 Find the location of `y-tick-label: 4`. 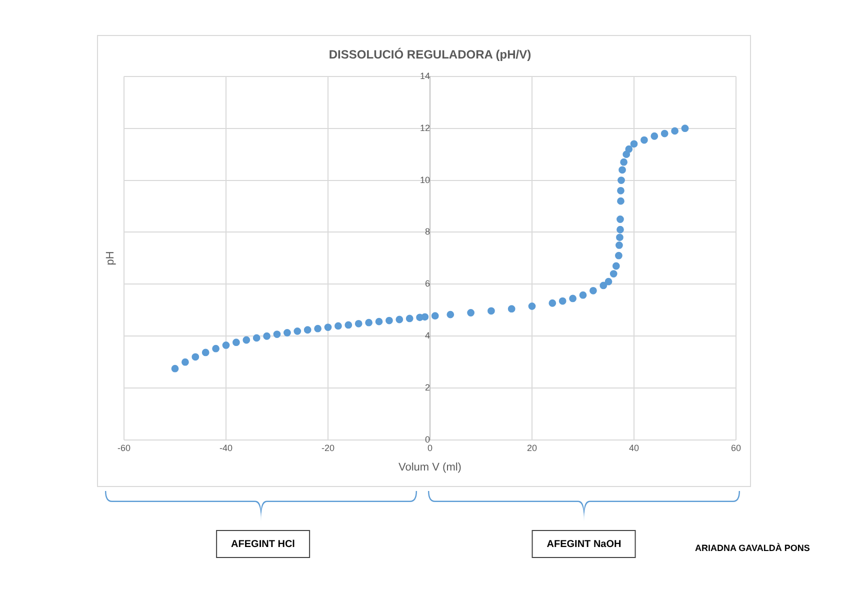

y-tick-label: 4 is located at coordinates (427, 335).